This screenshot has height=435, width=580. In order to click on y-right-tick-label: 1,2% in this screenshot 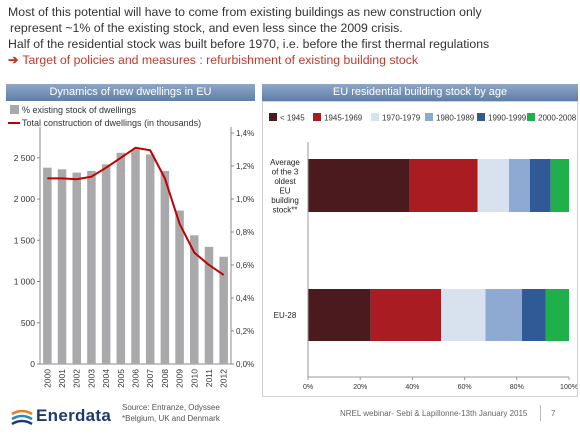, I will do `click(245, 166)`.